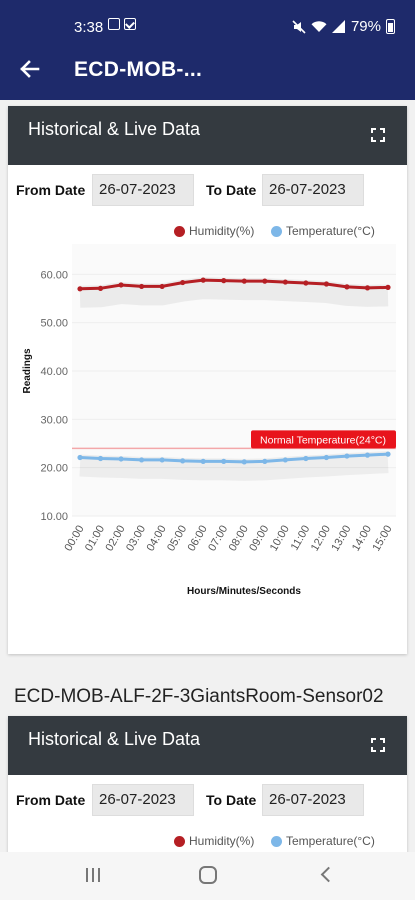 This screenshot has height=900, width=415. Describe the element at coordinates (130, 24) in the screenshot. I see `check-notification-icon` at that location.